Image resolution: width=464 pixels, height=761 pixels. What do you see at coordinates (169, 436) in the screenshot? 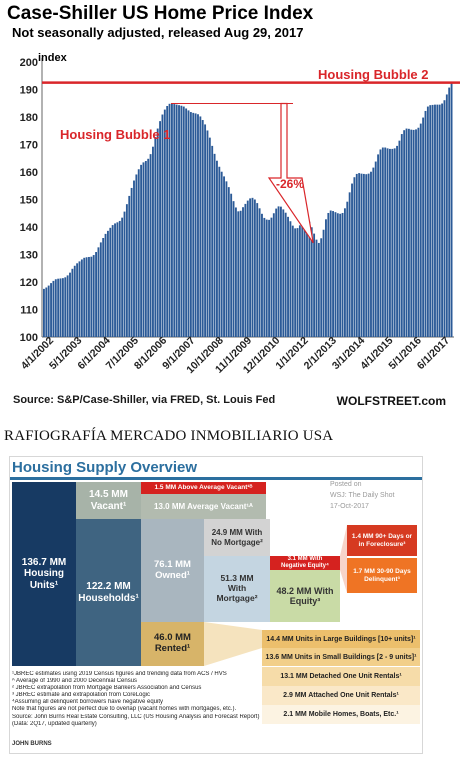
I see `section-caption: RAFIOGRAFÍA MERCADO INMOBILIARIO USA` at bounding box center [169, 436].